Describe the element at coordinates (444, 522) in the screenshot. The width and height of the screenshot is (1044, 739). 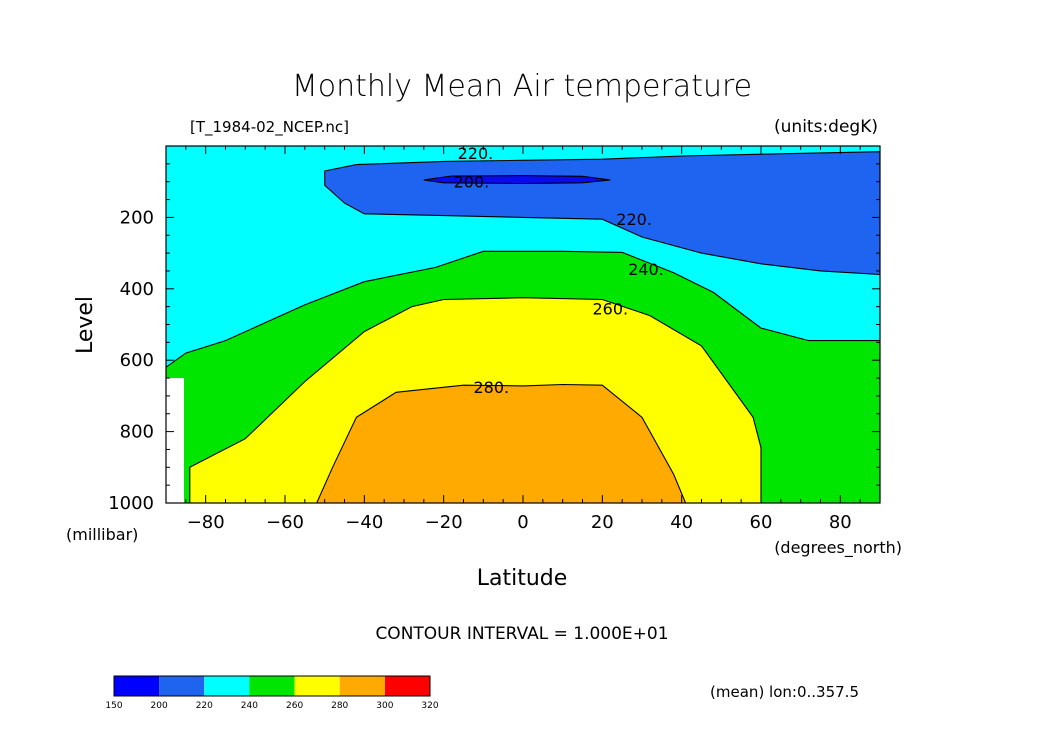
I see `x-tick-label: −20` at that location.